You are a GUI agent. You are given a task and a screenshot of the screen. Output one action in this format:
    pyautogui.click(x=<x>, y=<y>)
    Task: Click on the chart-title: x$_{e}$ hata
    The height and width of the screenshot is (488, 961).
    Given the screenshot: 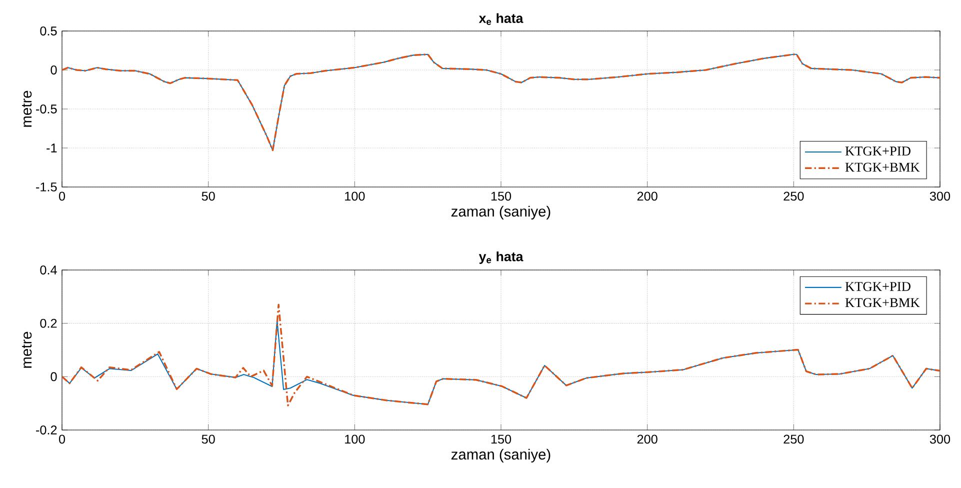 What is the action you would take?
    pyautogui.click(x=501, y=19)
    